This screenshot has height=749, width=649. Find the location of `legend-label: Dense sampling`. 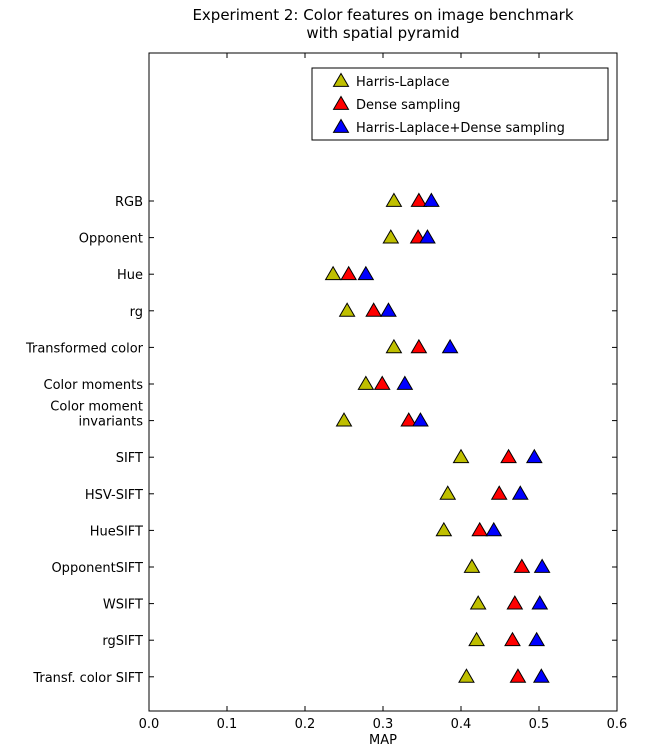

legend-label: Dense sampling is located at coordinates (408, 105).